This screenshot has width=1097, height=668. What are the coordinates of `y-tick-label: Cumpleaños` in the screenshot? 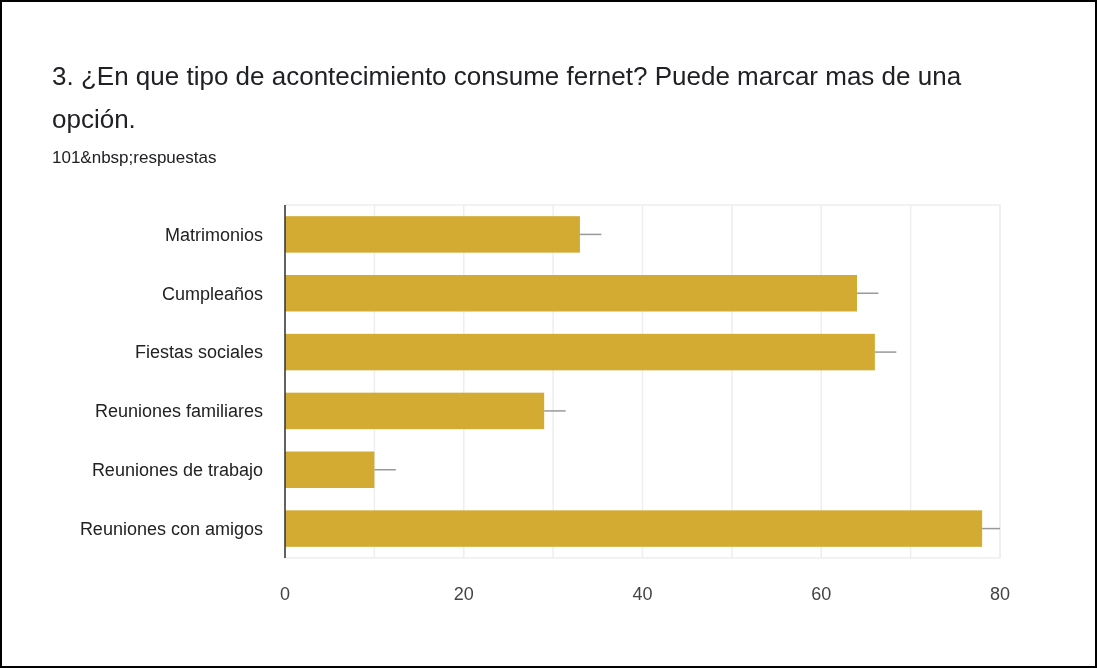 It's located at (212, 293).